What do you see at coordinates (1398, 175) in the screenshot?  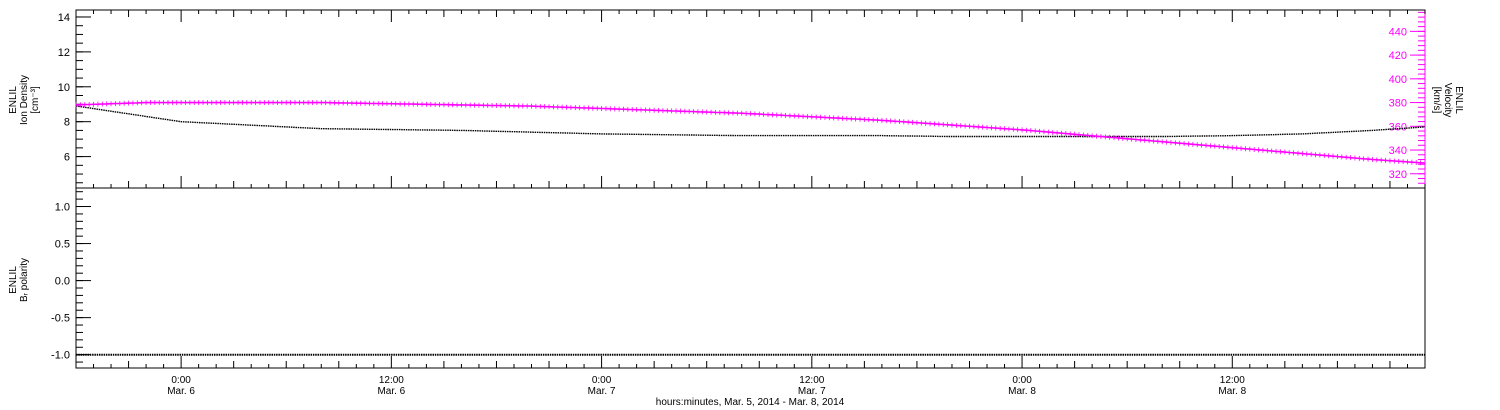 I see `velocity-axis-tick-label: 320` at bounding box center [1398, 175].